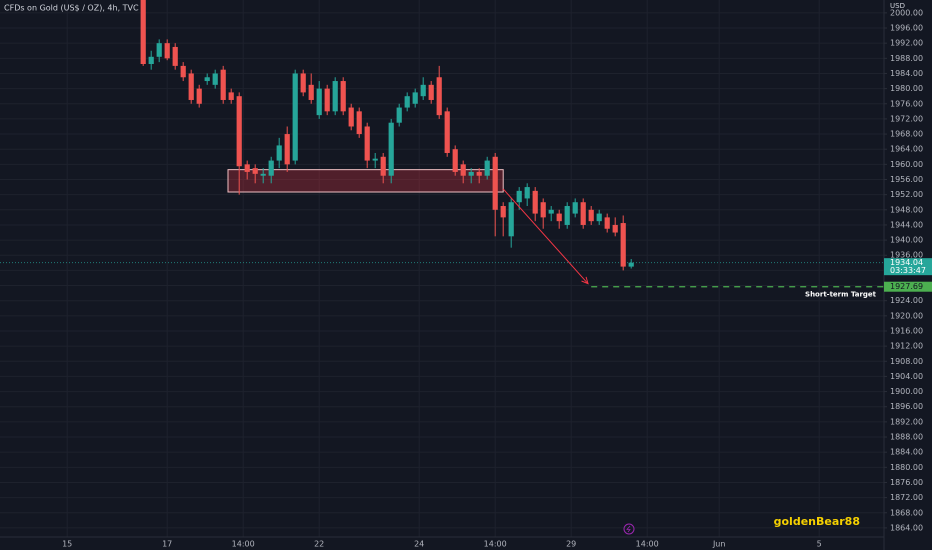  Describe the element at coordinates (906, 467) in the screenshot. I see `y-tick-label: 1880.00` at that location.